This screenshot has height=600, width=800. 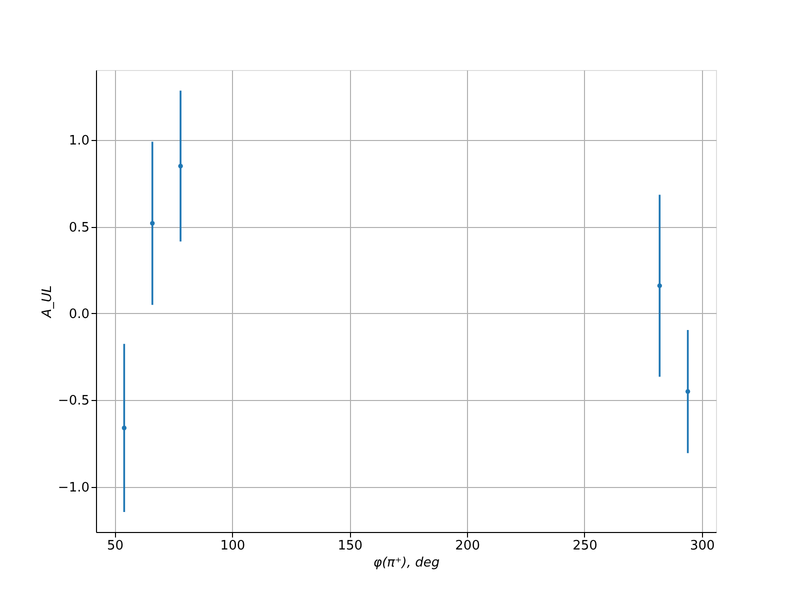 What do you see at coordinates (406, 563) in the screenshot?
I see `x-axis-title: φ(π⁺), deg` at bounding box center [406, 563].